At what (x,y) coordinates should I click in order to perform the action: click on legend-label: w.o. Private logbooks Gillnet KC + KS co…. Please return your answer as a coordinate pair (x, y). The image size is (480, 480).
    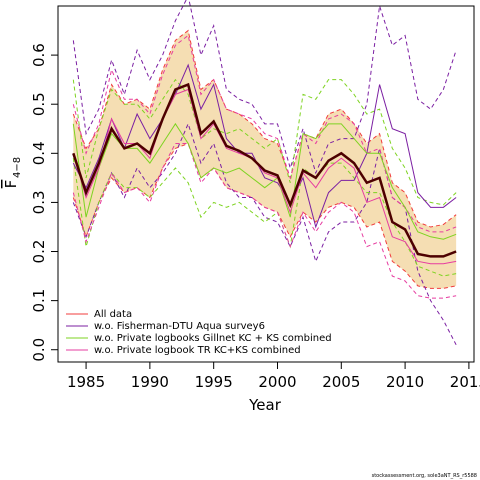
    Looking at the image, I should click on (213, 338).